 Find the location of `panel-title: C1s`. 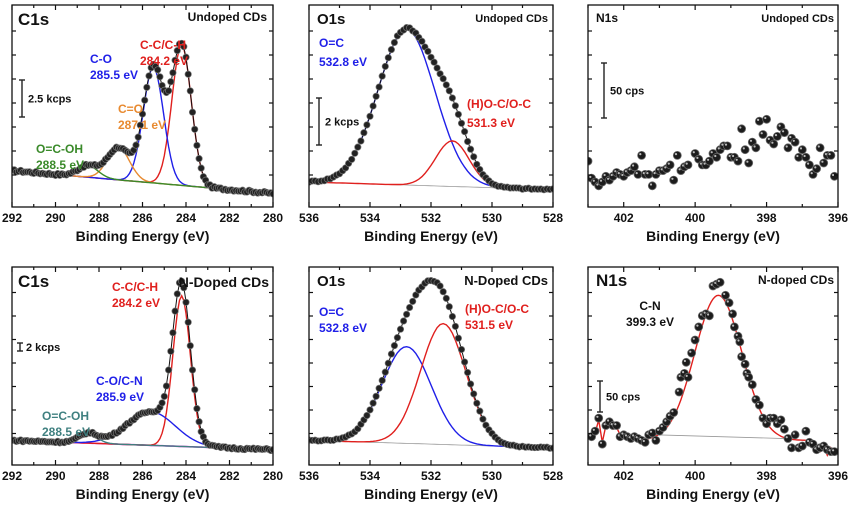

panel-title: C1s is located at coordinates (33, 19).